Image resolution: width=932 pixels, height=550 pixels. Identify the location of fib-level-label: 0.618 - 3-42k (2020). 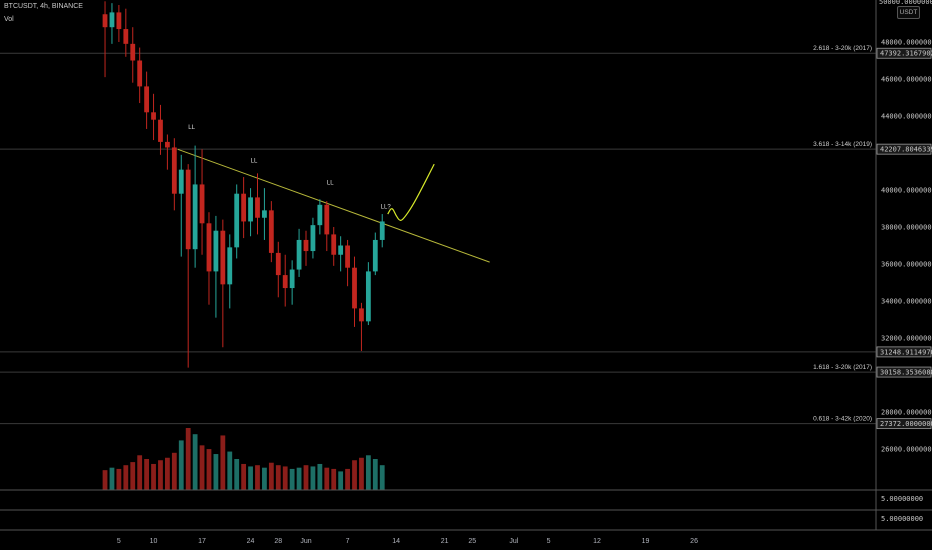
(842, 419).